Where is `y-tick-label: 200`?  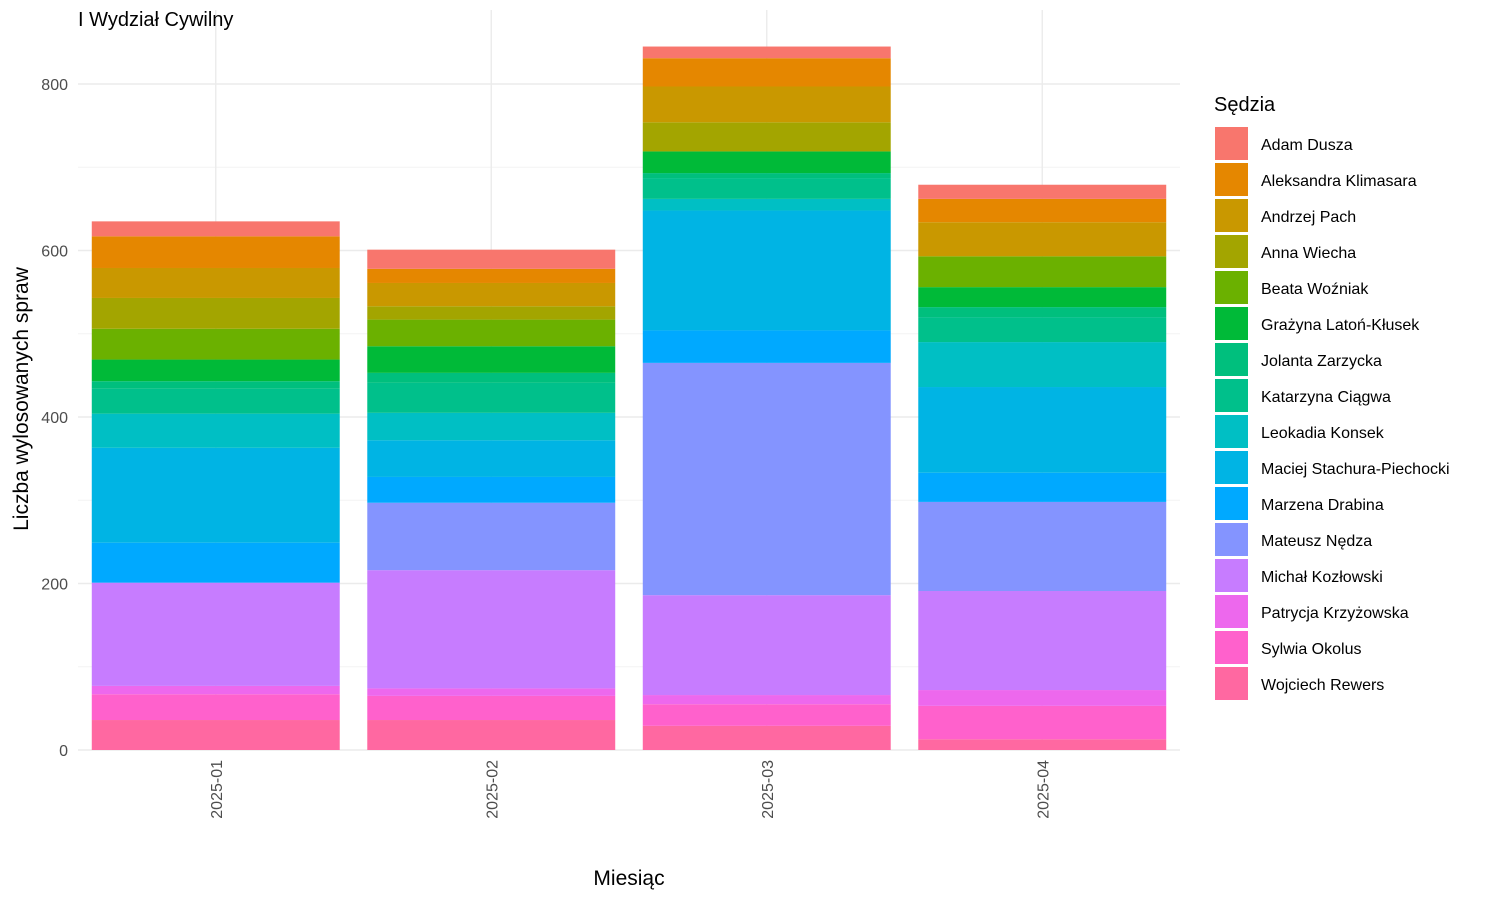
y-tick-label: 200 is located at coordinates (54, 585).